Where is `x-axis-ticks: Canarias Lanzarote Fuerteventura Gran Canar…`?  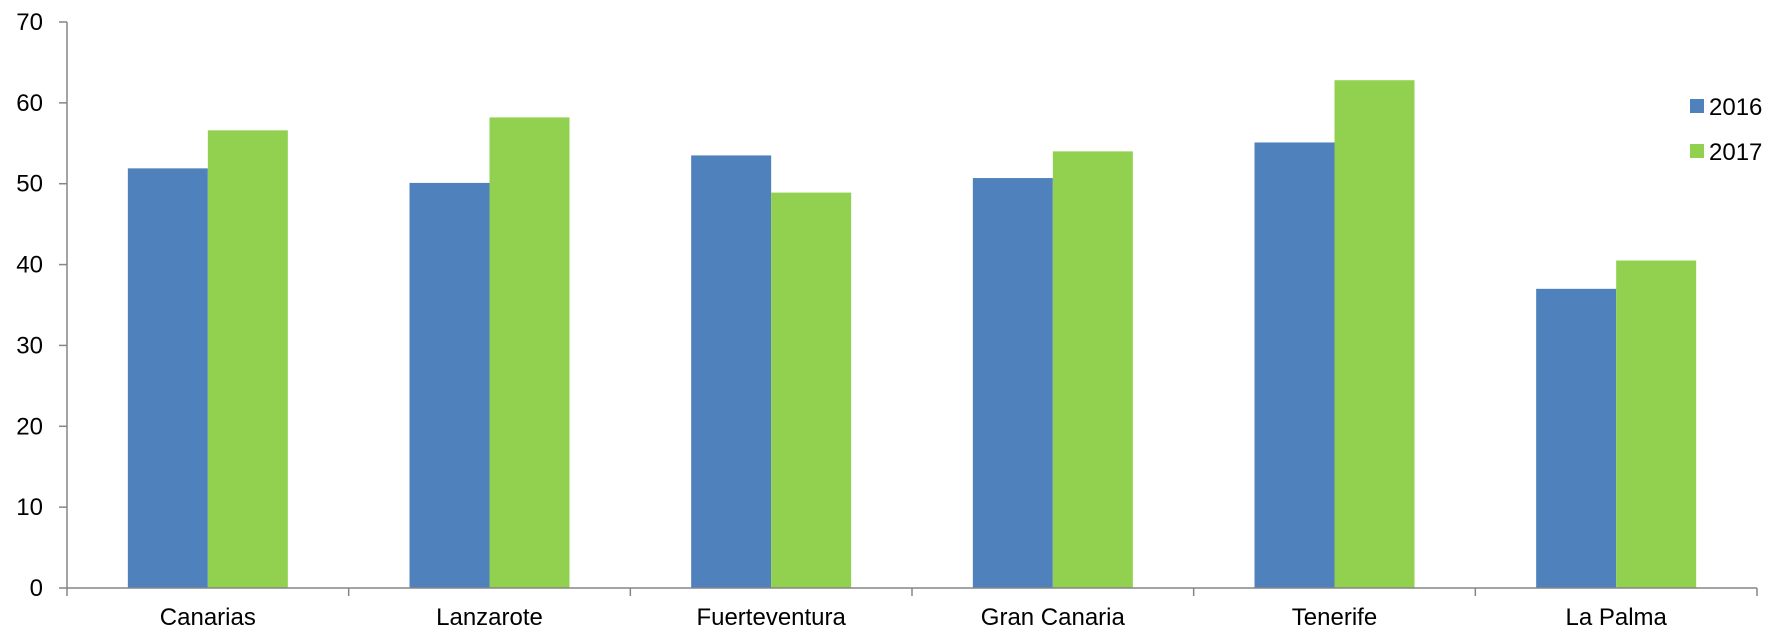
x-axis-ticks: Canarias Lanzarote Fuerteventura Gran Canar… is located at coordinates (912, 609).